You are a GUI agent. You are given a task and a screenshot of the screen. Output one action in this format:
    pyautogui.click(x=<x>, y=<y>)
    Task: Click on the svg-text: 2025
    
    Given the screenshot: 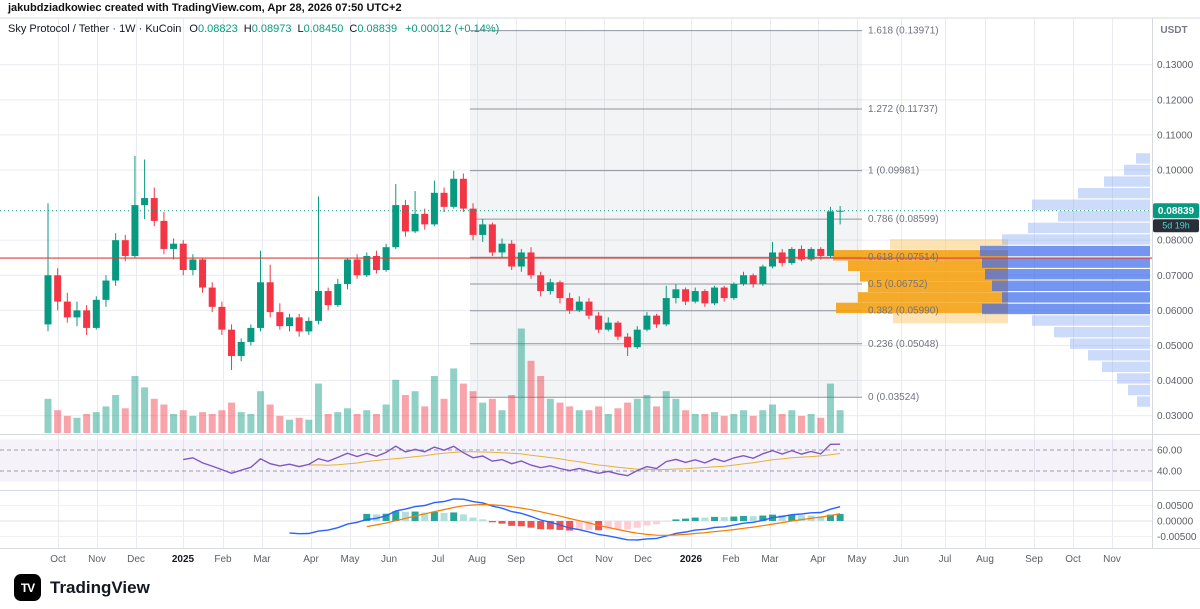 What is the action you would take?
    pyautogui.click(x=183, y=559)
    